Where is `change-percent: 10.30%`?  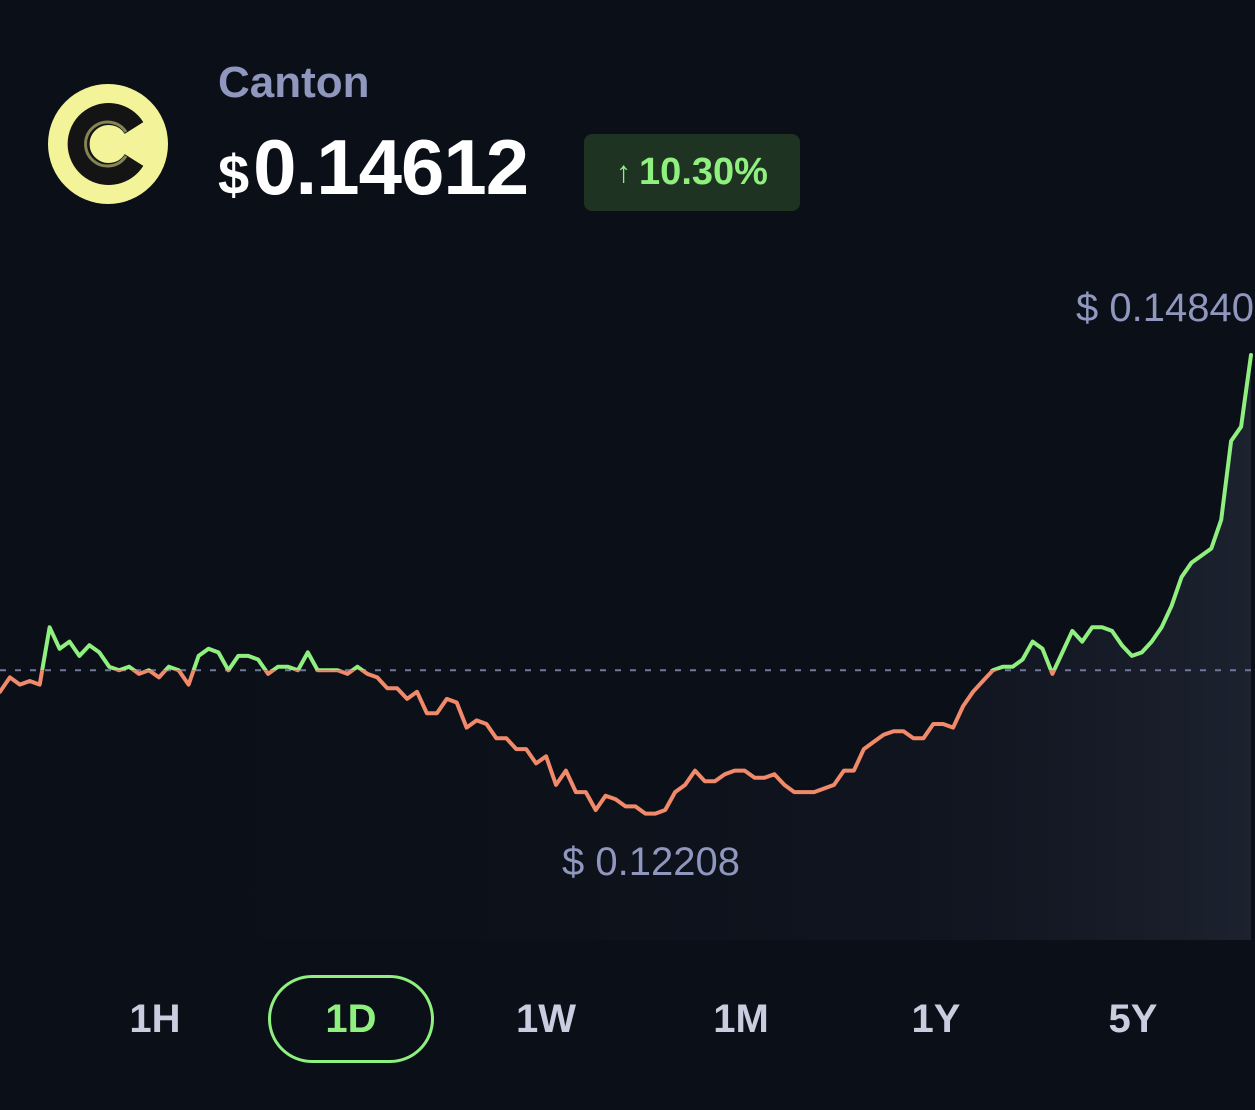
change-percent: 10.30% is located at coordinates (703, 172).